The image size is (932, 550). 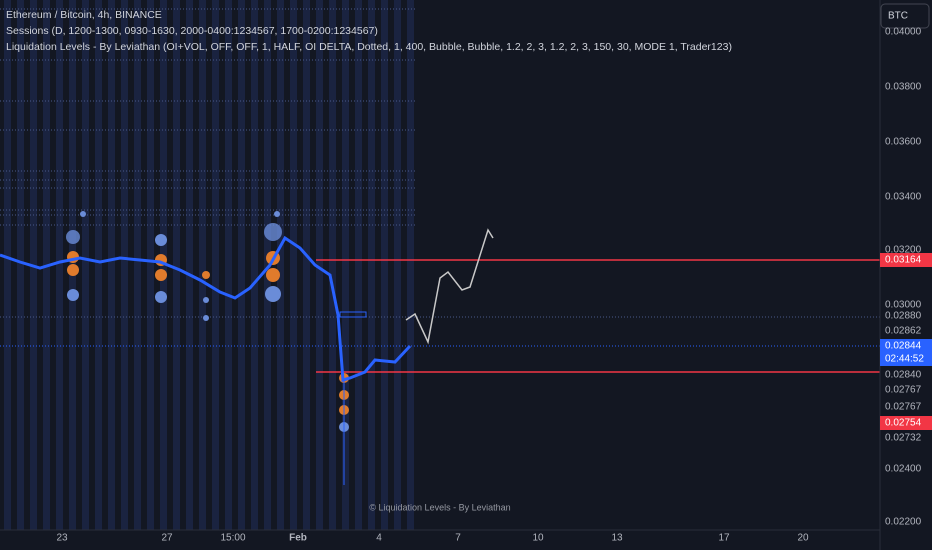 What do you see at coordinates (903, 305) in the screenshot?
I see `price-label: 0.03000` at bounding box center [903, 305].